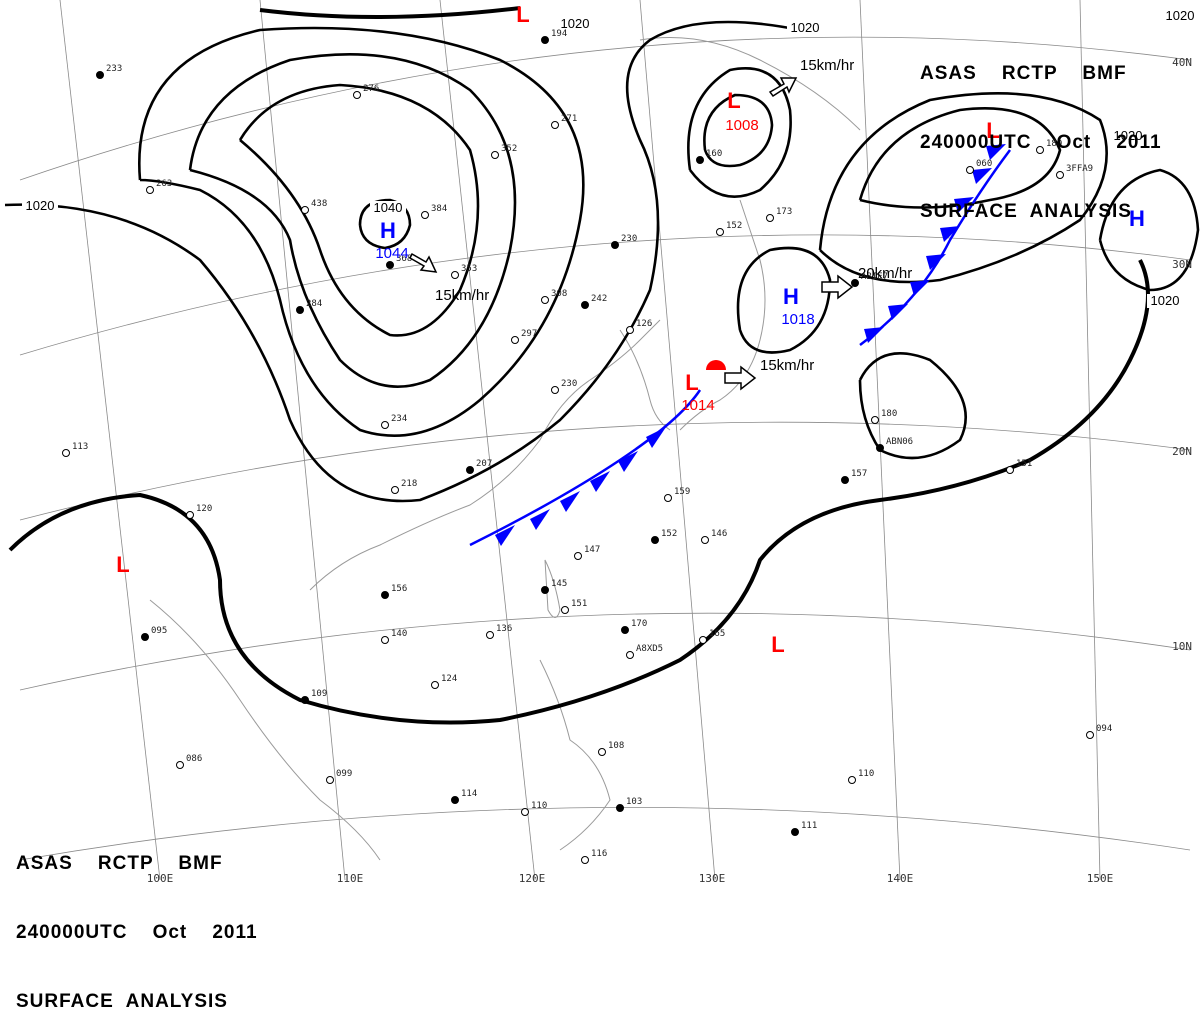 The image size is (1200, 1036). Describe the element at coordinates (599, 854) in the screenshot. I see `station-pressure: 116` at that location.